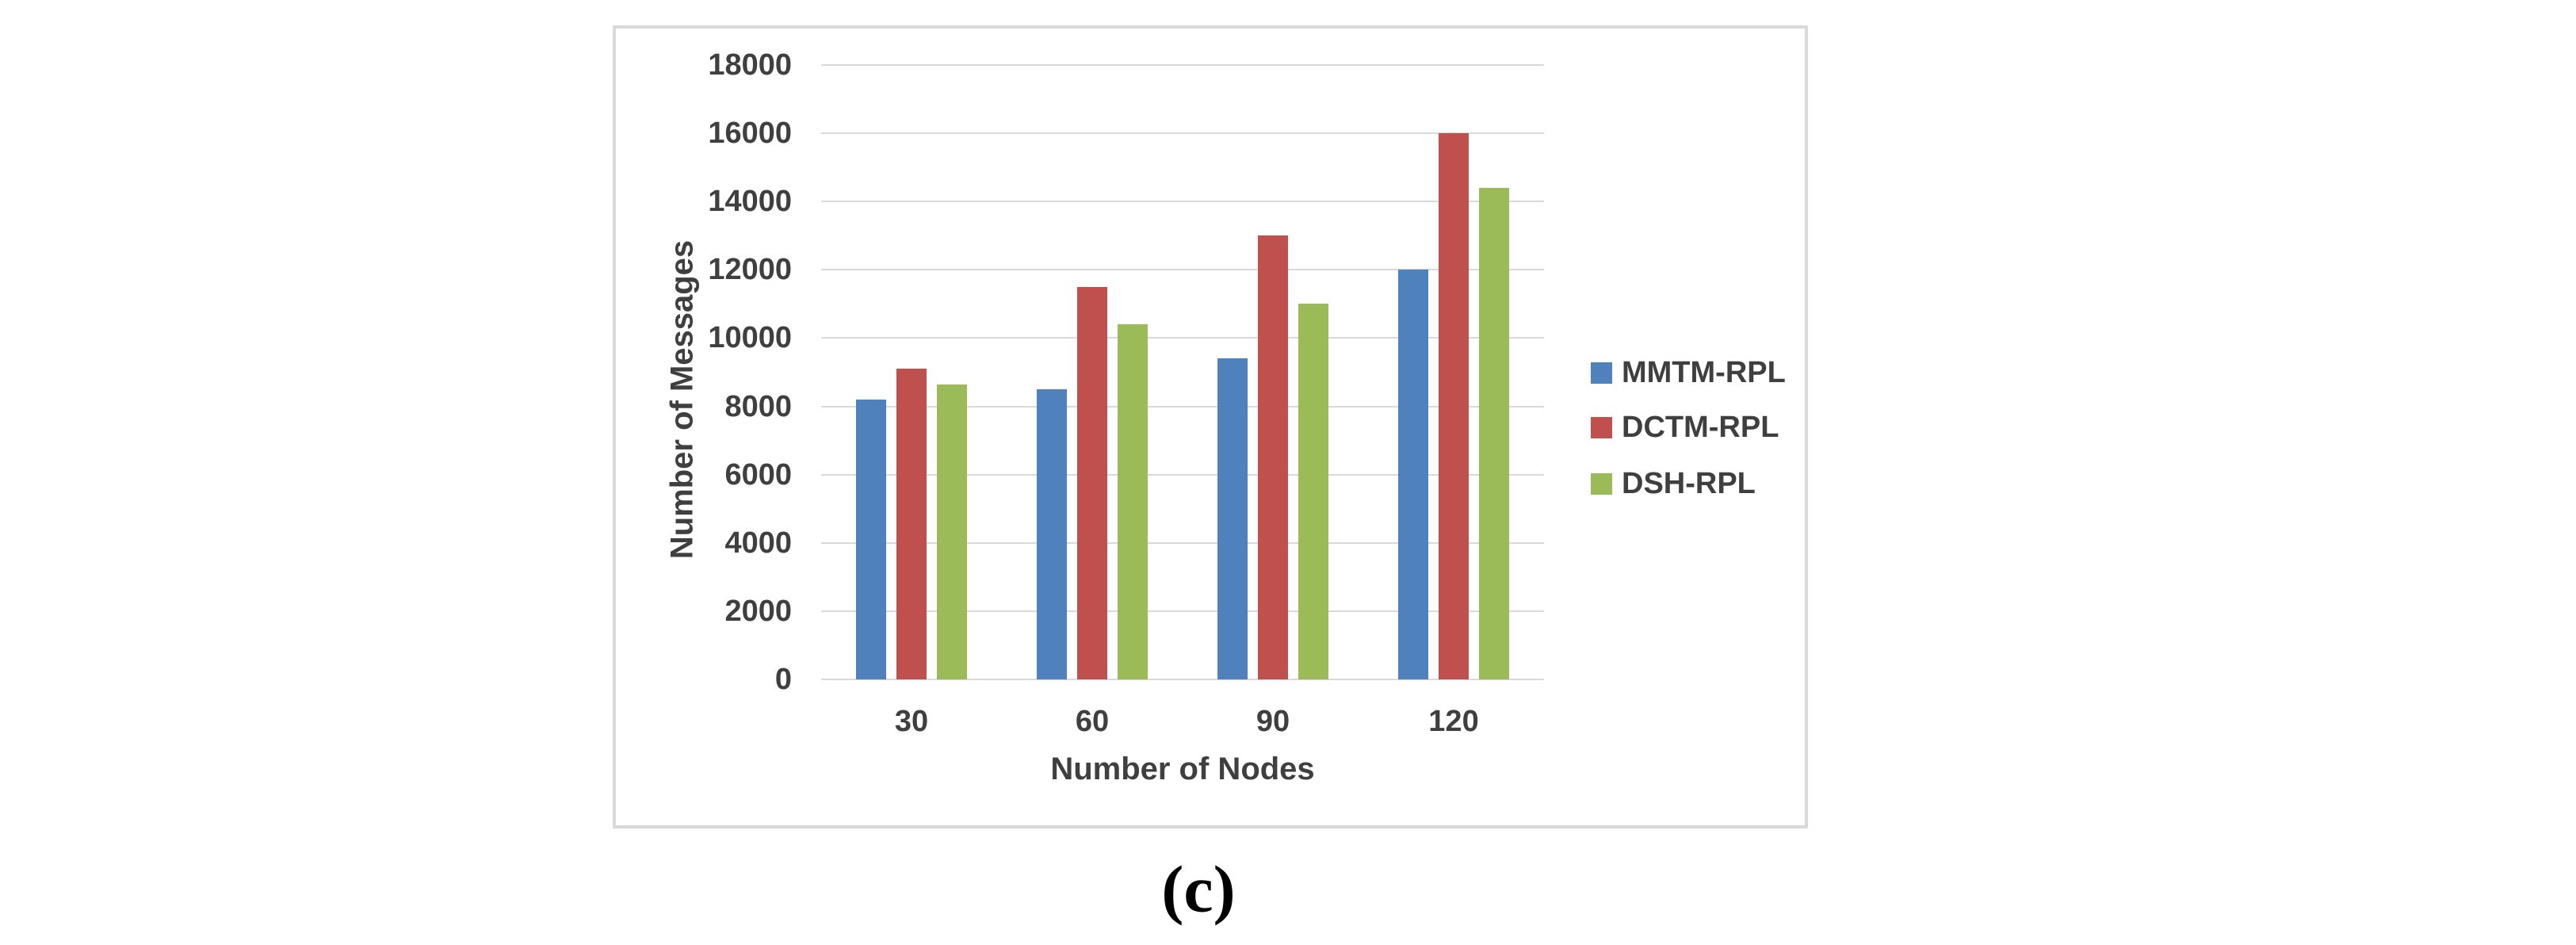  What do you see at coordinates (750, 65) in the screenshot?
I see `y-tick-label-18000: 18000` at bounding box center [750, 65].